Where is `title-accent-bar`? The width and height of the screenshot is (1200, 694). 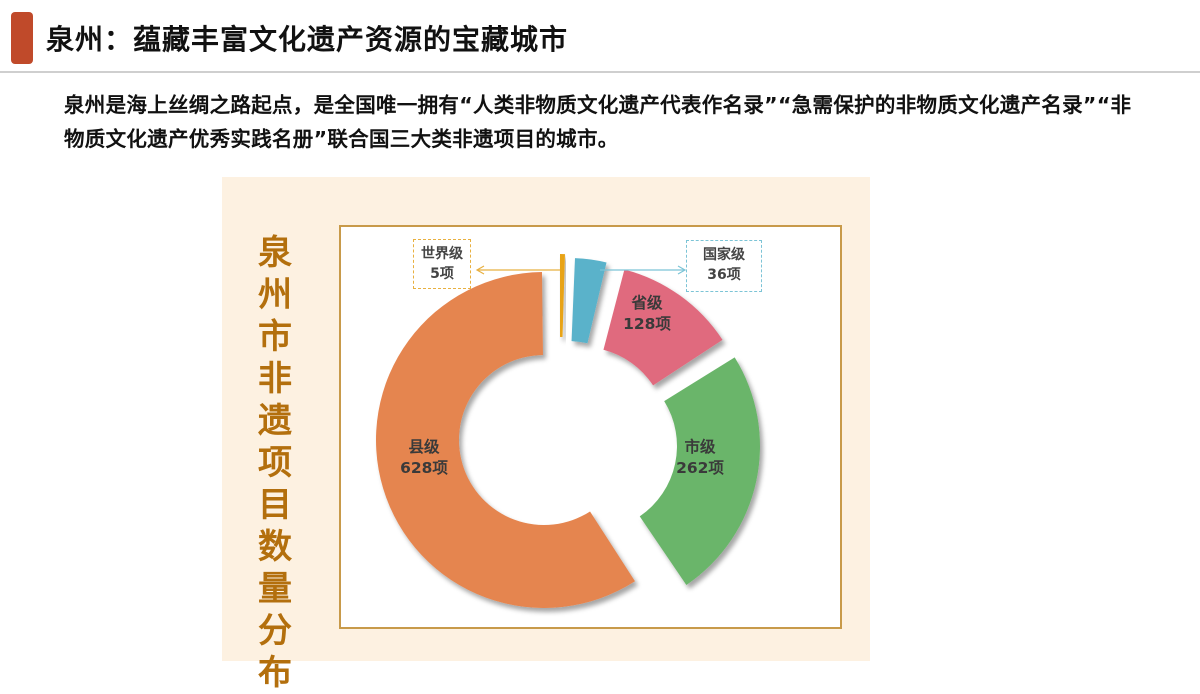
title-accent-bar is located at coordinates (22, 38).